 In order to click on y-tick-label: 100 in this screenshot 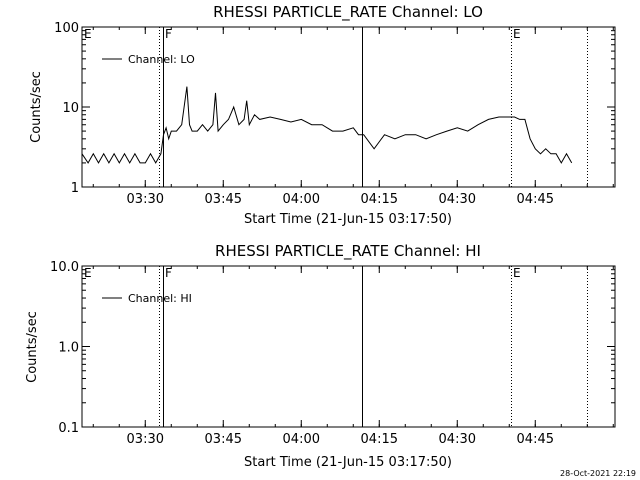, I will do `click(66, 28)`.